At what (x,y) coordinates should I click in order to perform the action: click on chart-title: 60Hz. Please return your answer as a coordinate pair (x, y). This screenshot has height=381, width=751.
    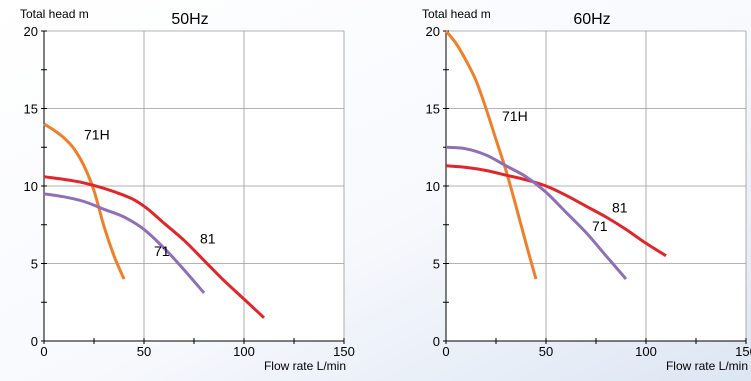
    Looking at the image, I should click on (591, 19).